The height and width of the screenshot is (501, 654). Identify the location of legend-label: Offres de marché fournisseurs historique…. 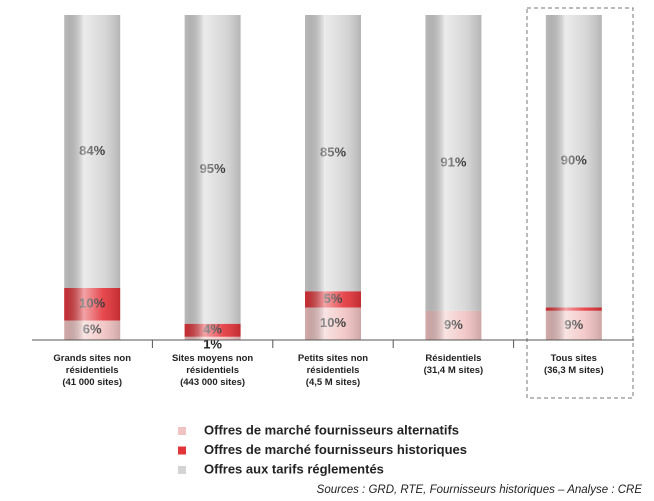
(335, 449).